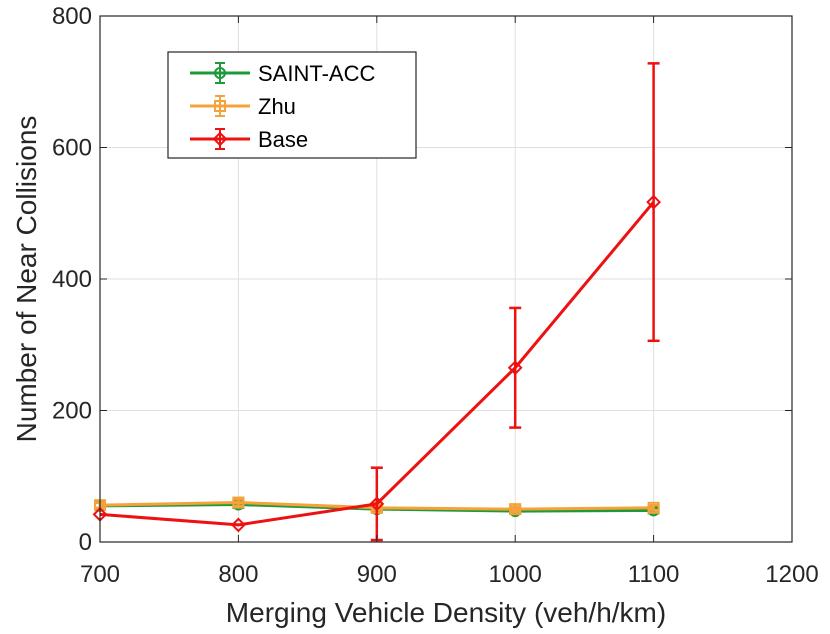 This screenshot has height=634, width=830. What do you see at coordinates (238, 574) in the screenshot?
I see `x-tick-label: 800` at bounding box center [238, 574].